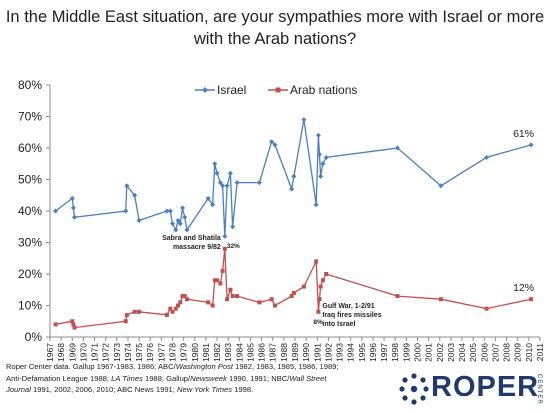 The height and width of the screenshot is (413, 550). What do you see at coordinates (440, 352) in the screenshot?
I see `x-tick-label: 2002` at bounding box center [440, 352].